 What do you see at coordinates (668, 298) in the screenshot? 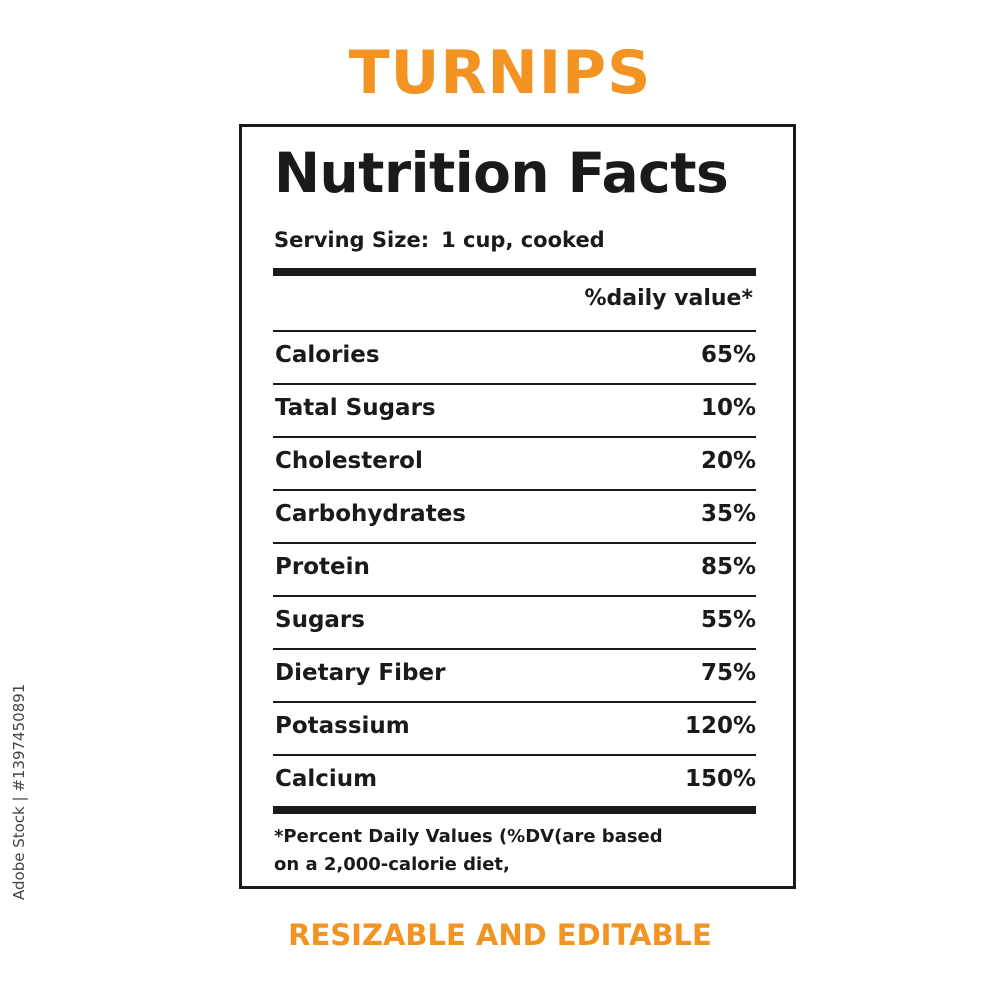
I see `daily-value-header: %daily value*` at bounding box center [668, 298].